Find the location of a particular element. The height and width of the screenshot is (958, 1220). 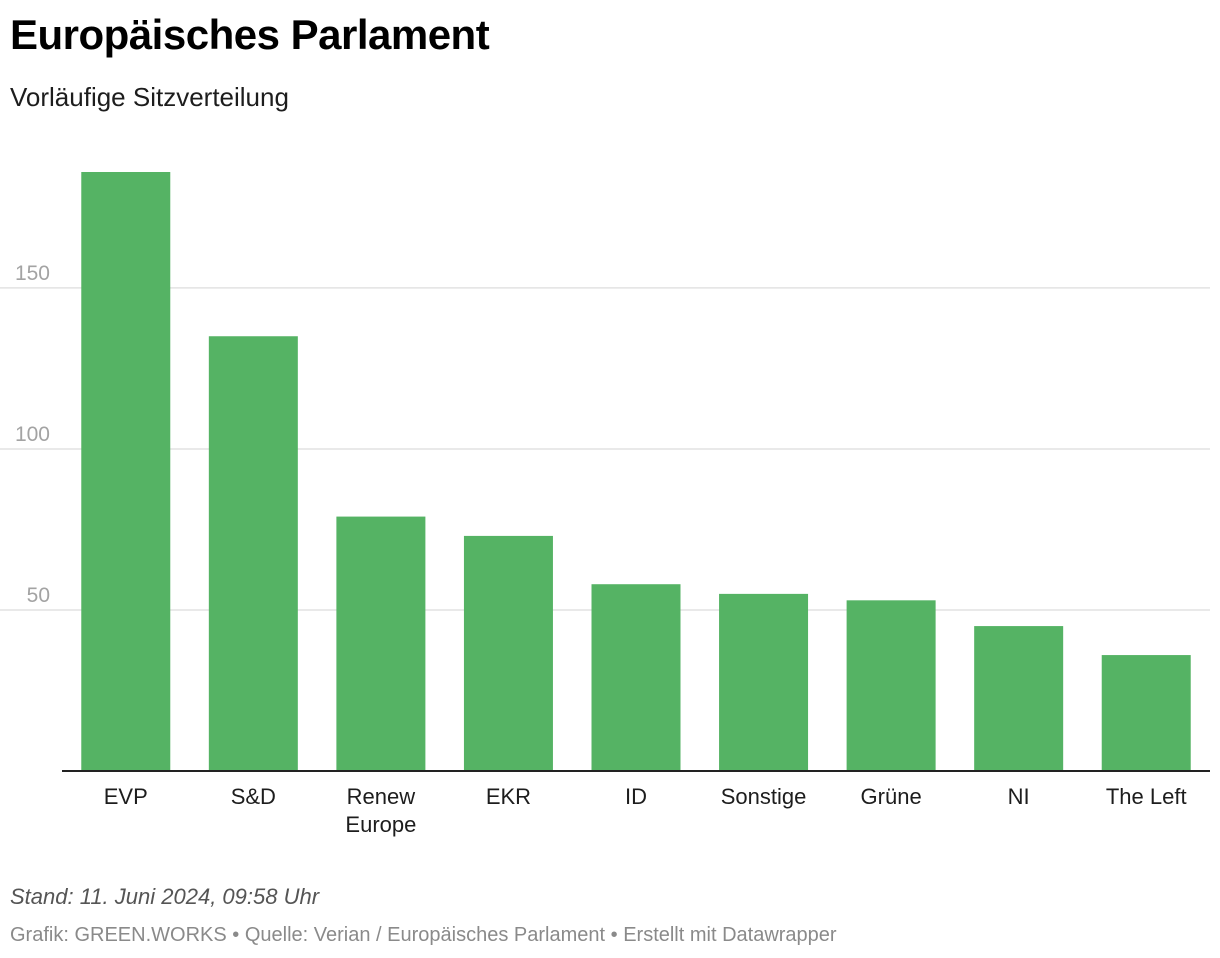

x-tick-label: Sonstige is located at coordinates (764, 796).